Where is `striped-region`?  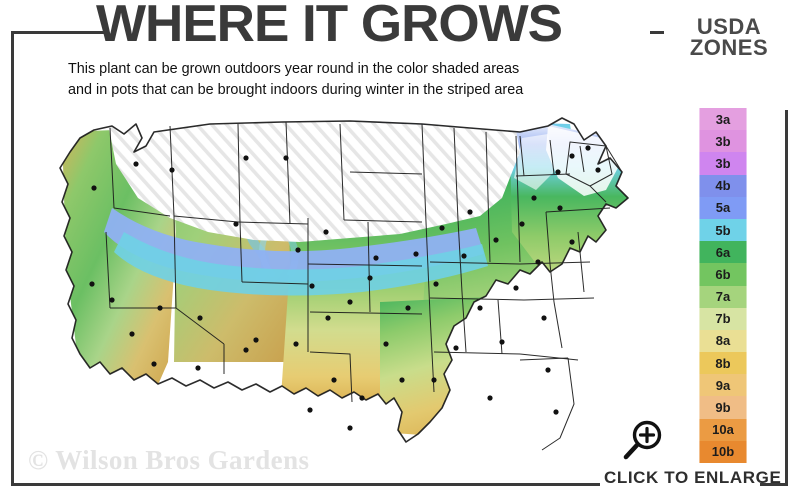 striped-region is located at coordinates (314, 181).